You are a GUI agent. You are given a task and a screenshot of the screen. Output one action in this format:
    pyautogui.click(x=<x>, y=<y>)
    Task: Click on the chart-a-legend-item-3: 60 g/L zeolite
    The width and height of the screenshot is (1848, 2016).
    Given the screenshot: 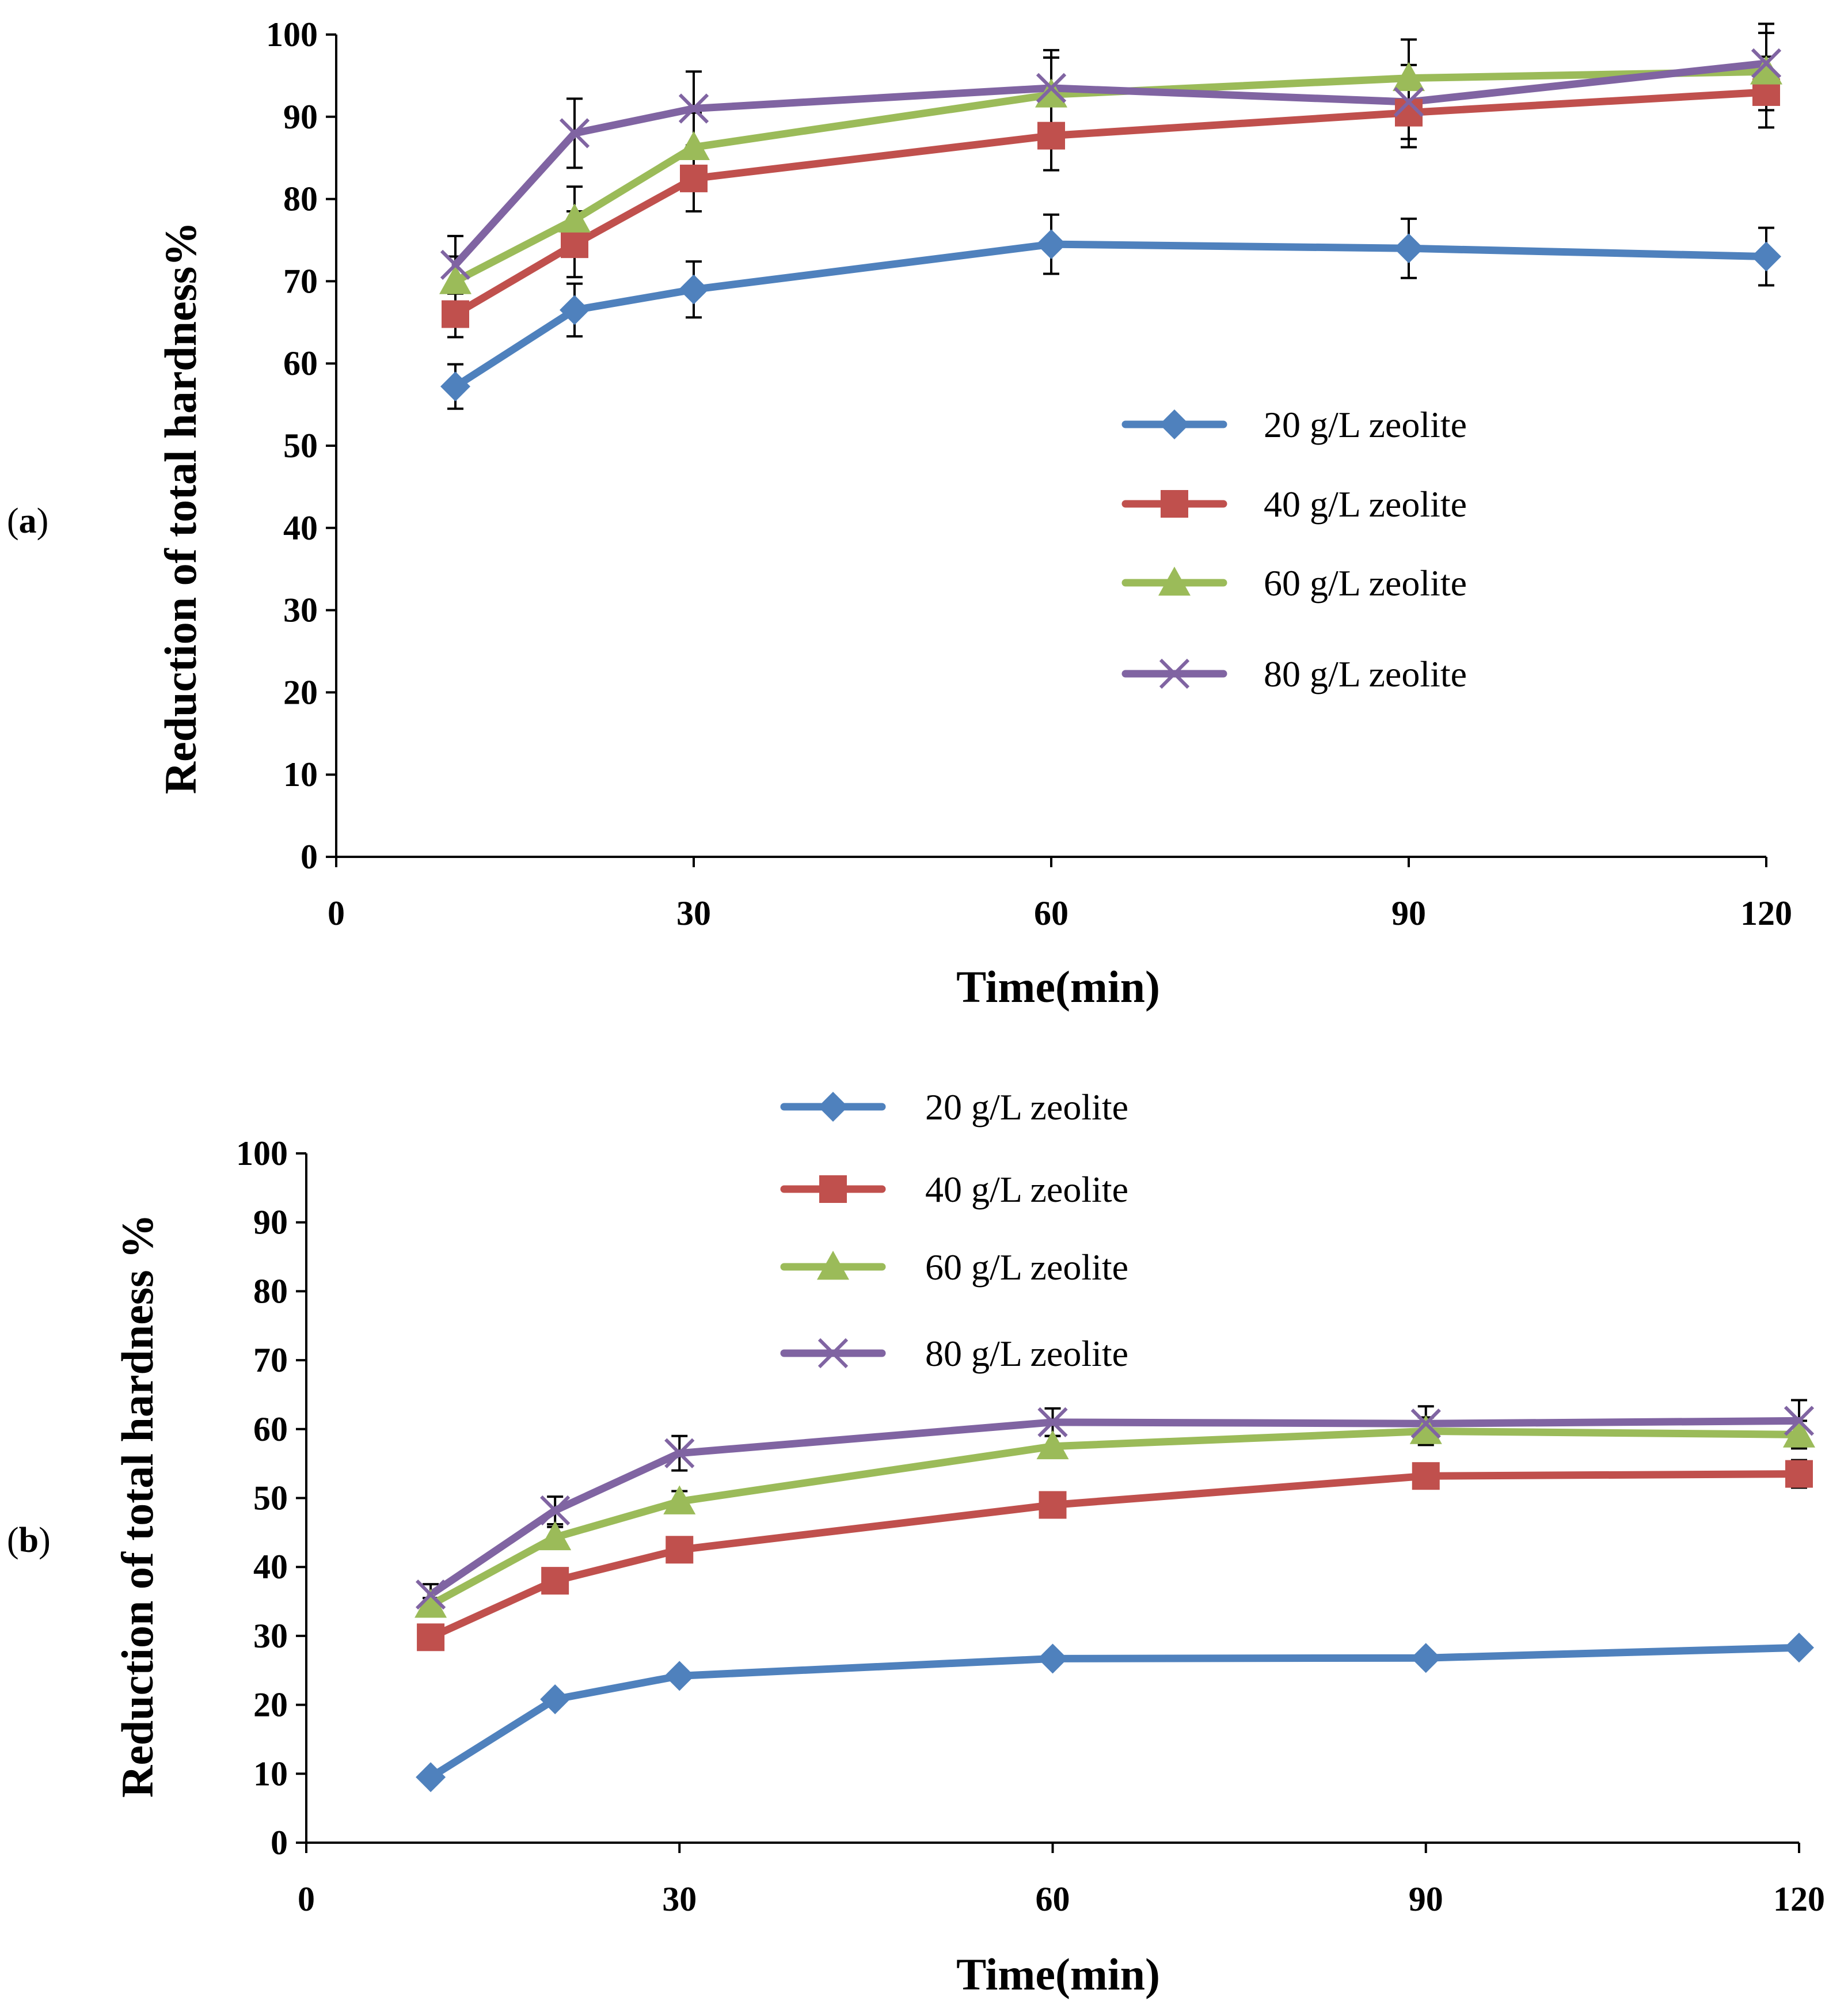 What is the action you would take?
    pyautogui.click(x=1294, y=583)
    